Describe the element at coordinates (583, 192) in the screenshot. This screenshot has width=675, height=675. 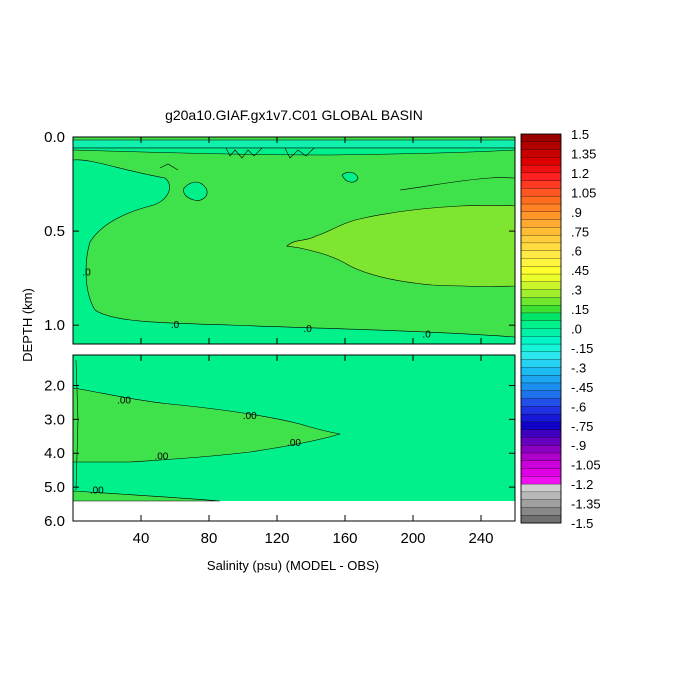
I see `colorbar-label: 1.05` at that location.